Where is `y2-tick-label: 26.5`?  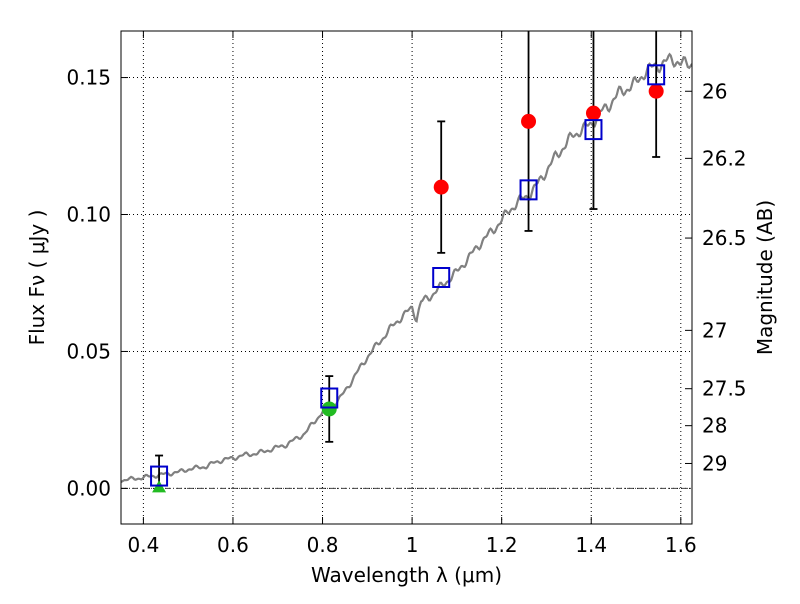
y2-tick-label: 26.5 is located at coordinates (724, 238).